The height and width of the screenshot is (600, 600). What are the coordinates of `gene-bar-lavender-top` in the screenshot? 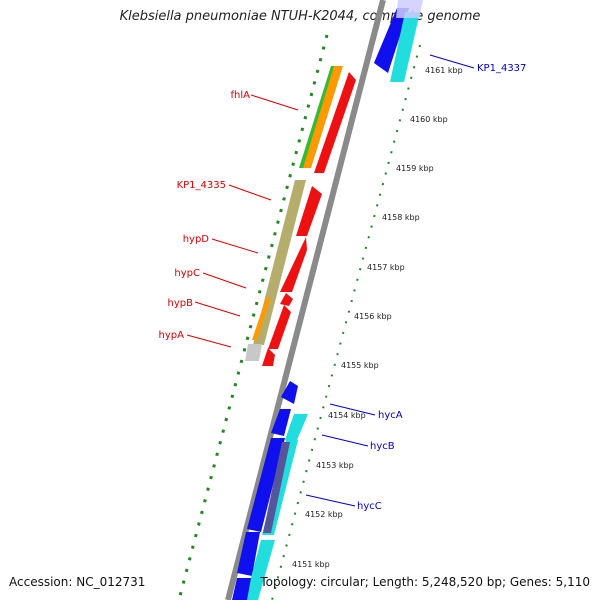 It's located at (409, 9).